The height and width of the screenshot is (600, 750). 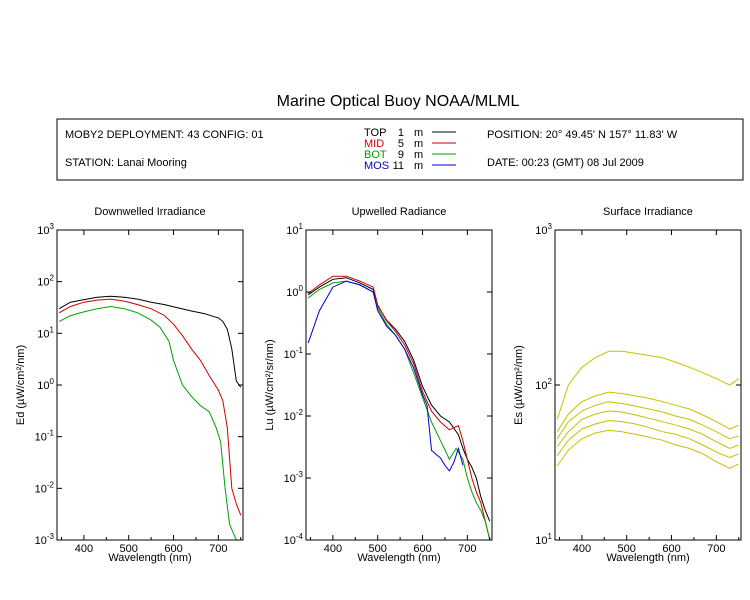 I want to click on legend-depth-mid: 5, so click(x=401, y=144).